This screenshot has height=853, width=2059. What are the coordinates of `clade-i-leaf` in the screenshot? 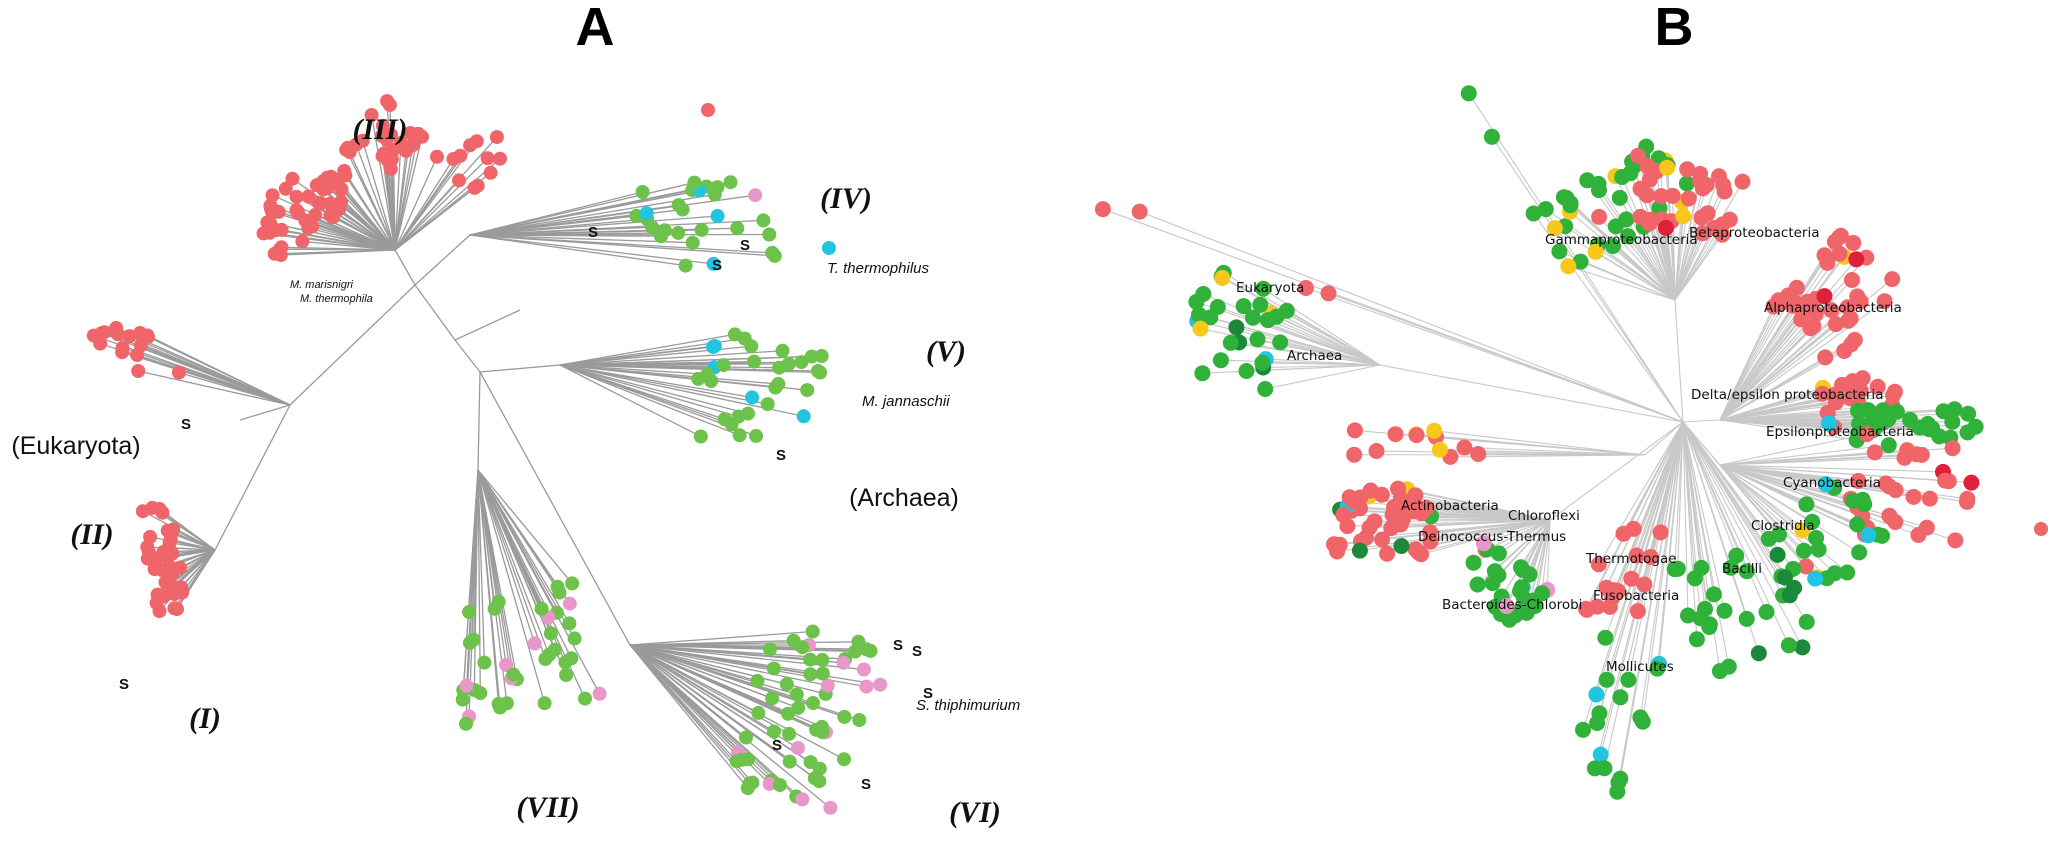 It's located at (174, 608).